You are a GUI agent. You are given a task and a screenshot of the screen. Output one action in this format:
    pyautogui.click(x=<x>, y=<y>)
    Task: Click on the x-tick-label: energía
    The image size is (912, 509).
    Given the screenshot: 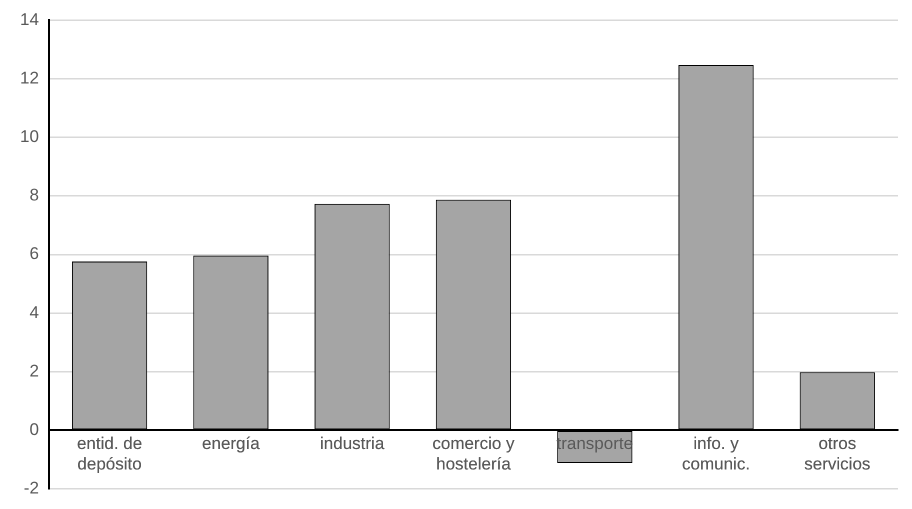 What is the action you would take?
    pyautogui.click(x=231, y=444)
    